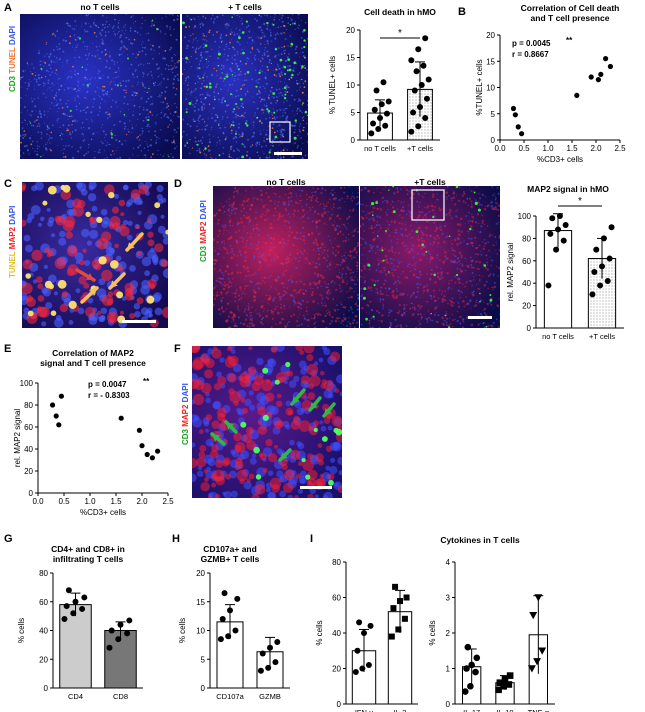  Describe the element at coordinates (560, 159) in the screenshot. I see `x-axis-label: %CD3+ cells` at that location.